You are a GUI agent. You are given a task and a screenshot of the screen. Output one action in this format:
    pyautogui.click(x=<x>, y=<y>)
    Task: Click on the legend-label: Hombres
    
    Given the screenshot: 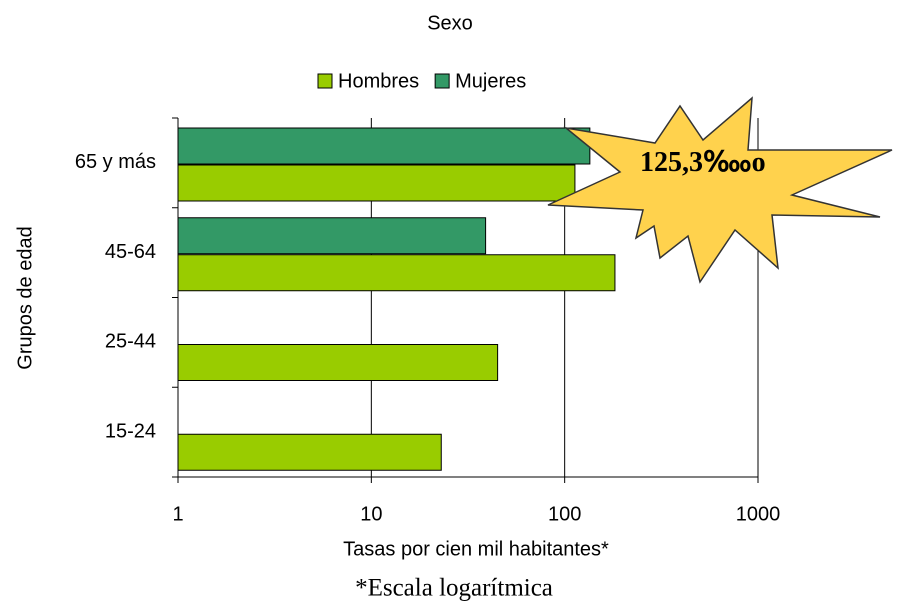 What is the action you would take?
    pyautogui.click(x=378, y=81)
    